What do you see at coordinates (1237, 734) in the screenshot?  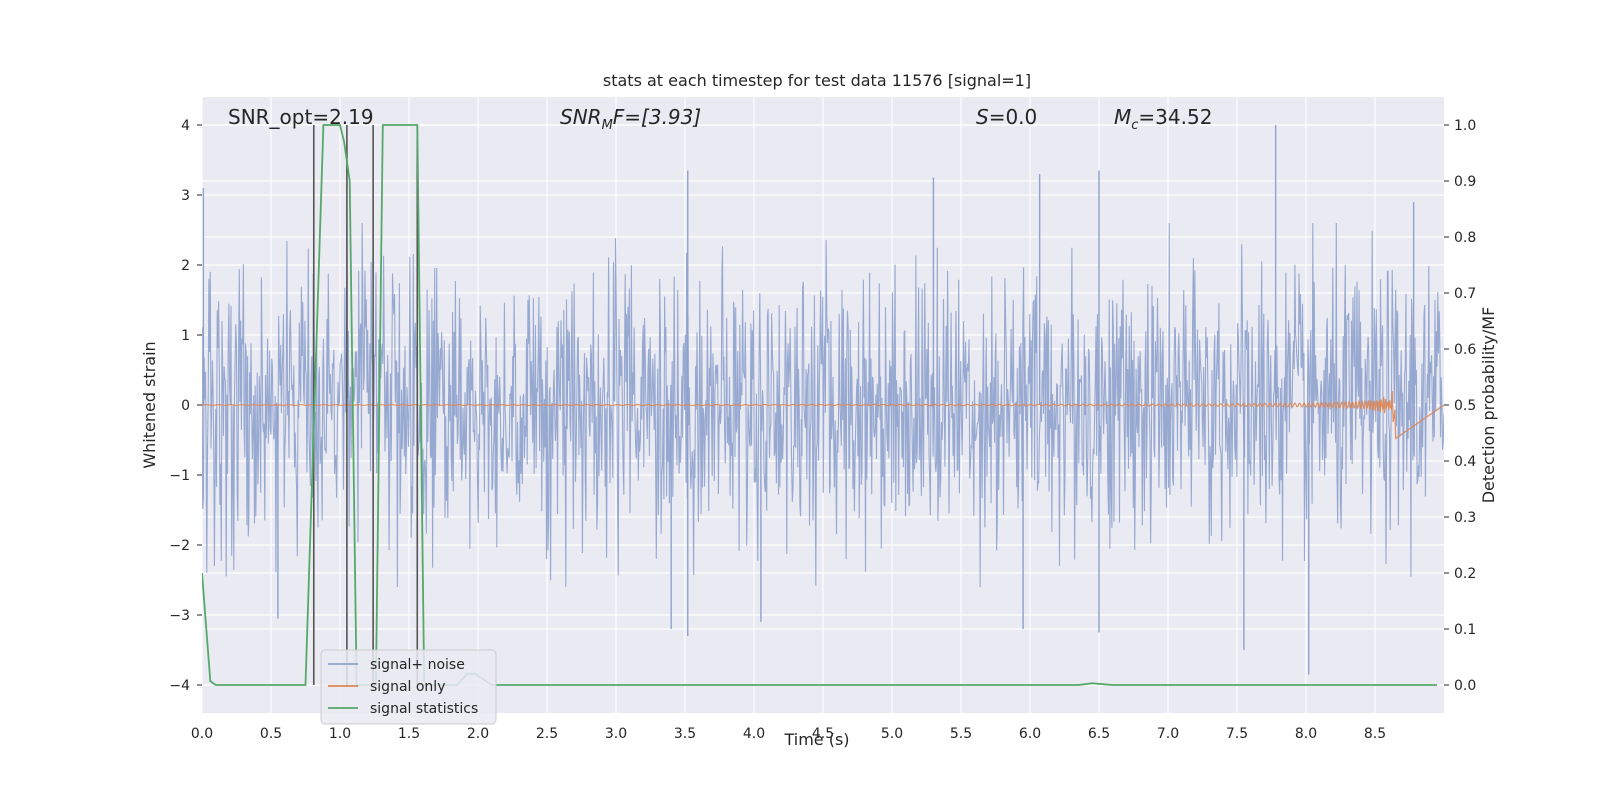 I see `x-tick-label: 7.5` at bounding box center [1237, 734].